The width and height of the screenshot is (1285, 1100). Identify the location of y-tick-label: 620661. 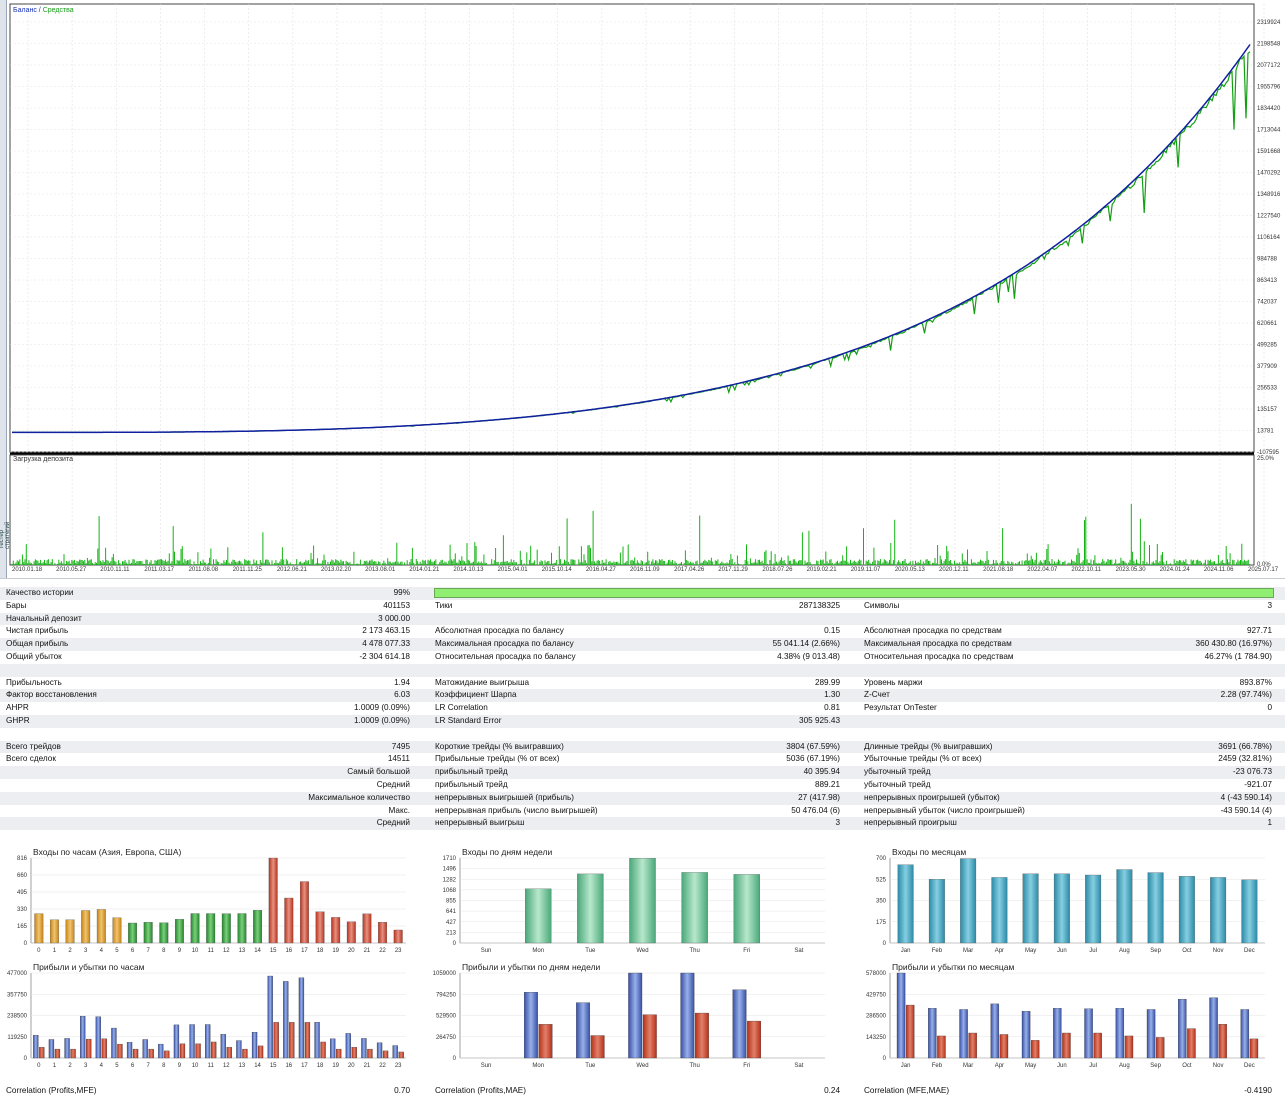
(1267, 324).